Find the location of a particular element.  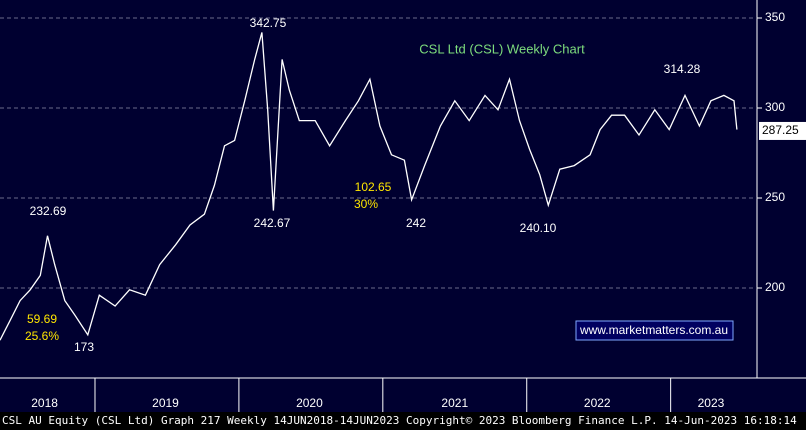

annotation: 342.75 is located at coordinates (268, 23).